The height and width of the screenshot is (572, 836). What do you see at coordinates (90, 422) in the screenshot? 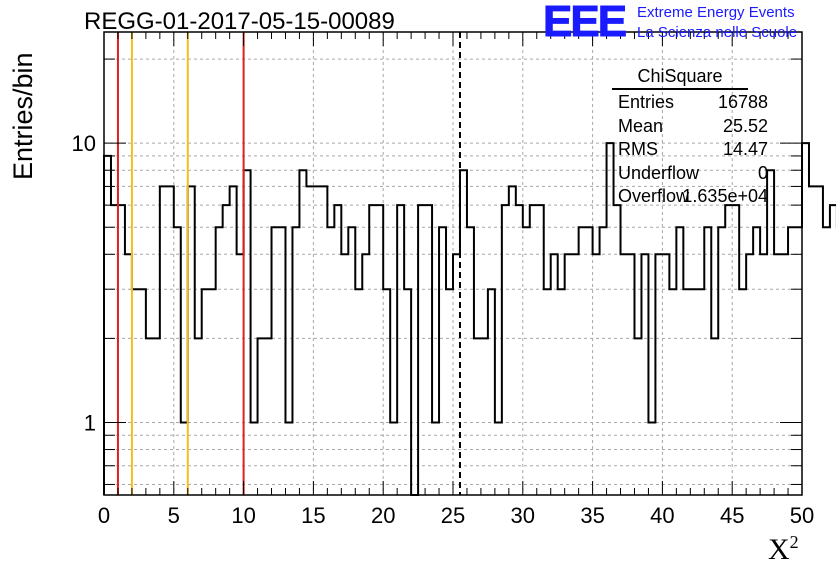
I see `y-tick-label: 1` at bounding box center [90, 422].